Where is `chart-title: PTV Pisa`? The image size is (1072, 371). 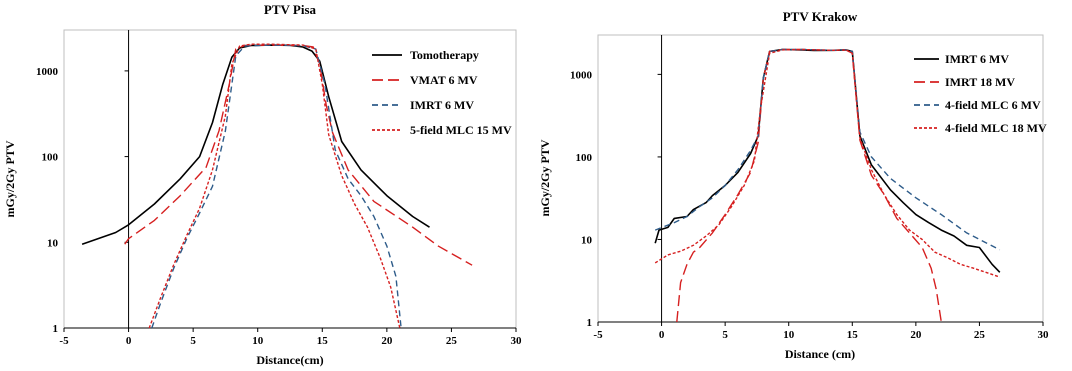
chart-title: PTV Pisa is located at coordinates (290, 9).